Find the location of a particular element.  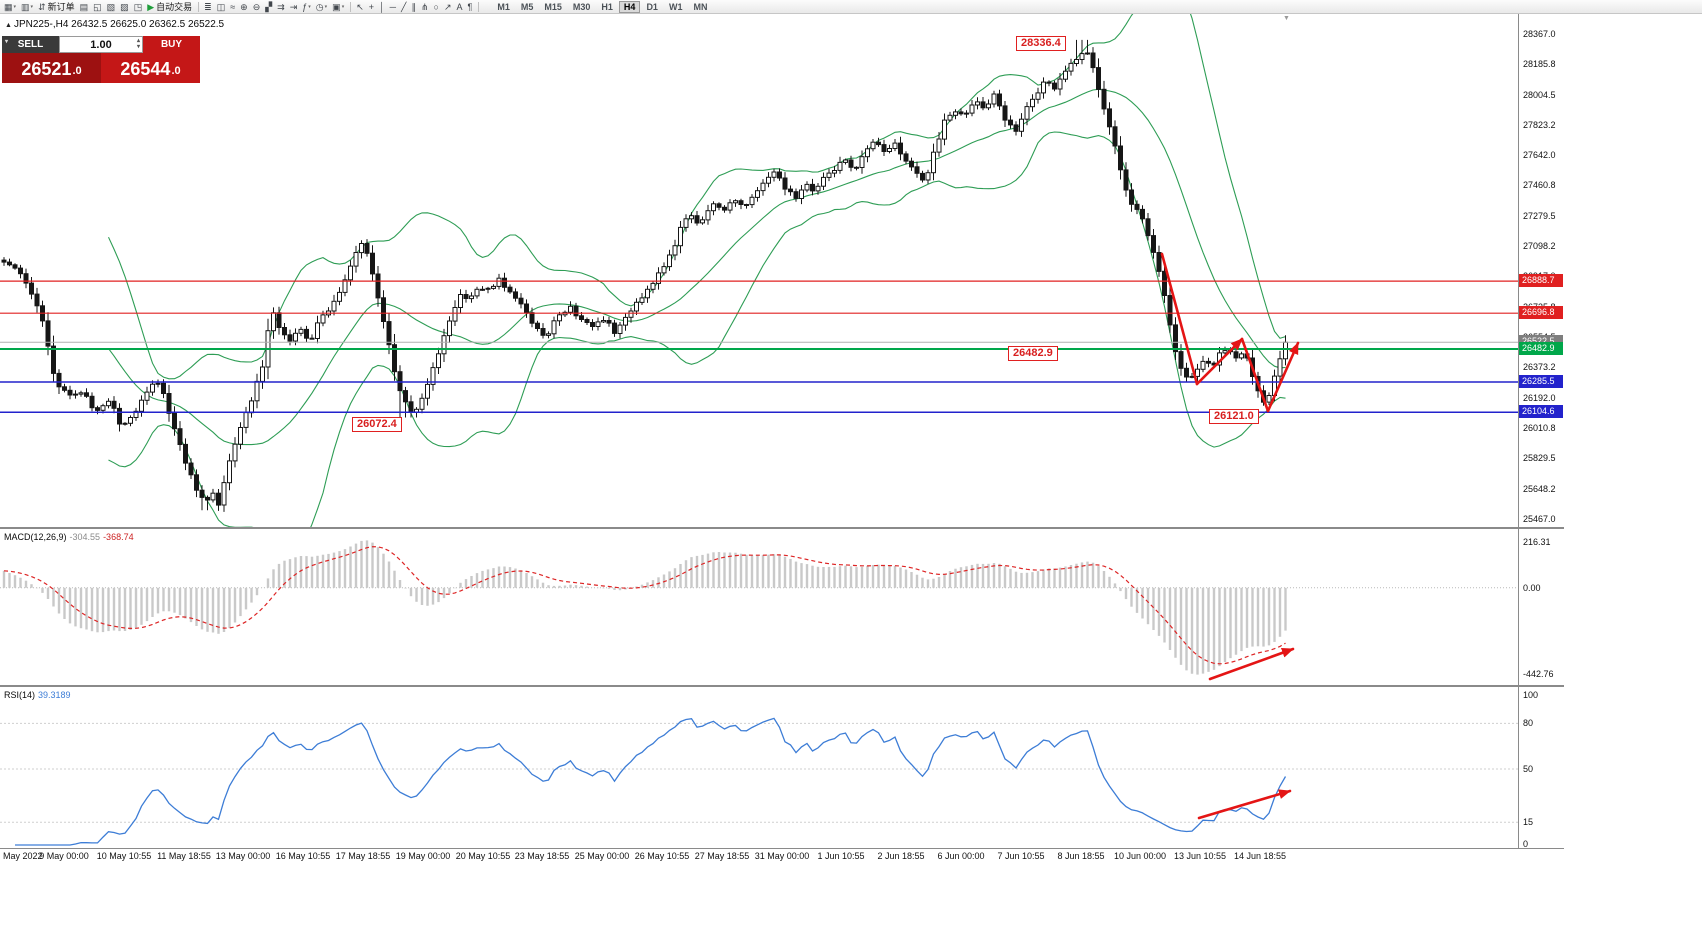

timeframe-m5-button: M5 is located at coordinates (527, 6).